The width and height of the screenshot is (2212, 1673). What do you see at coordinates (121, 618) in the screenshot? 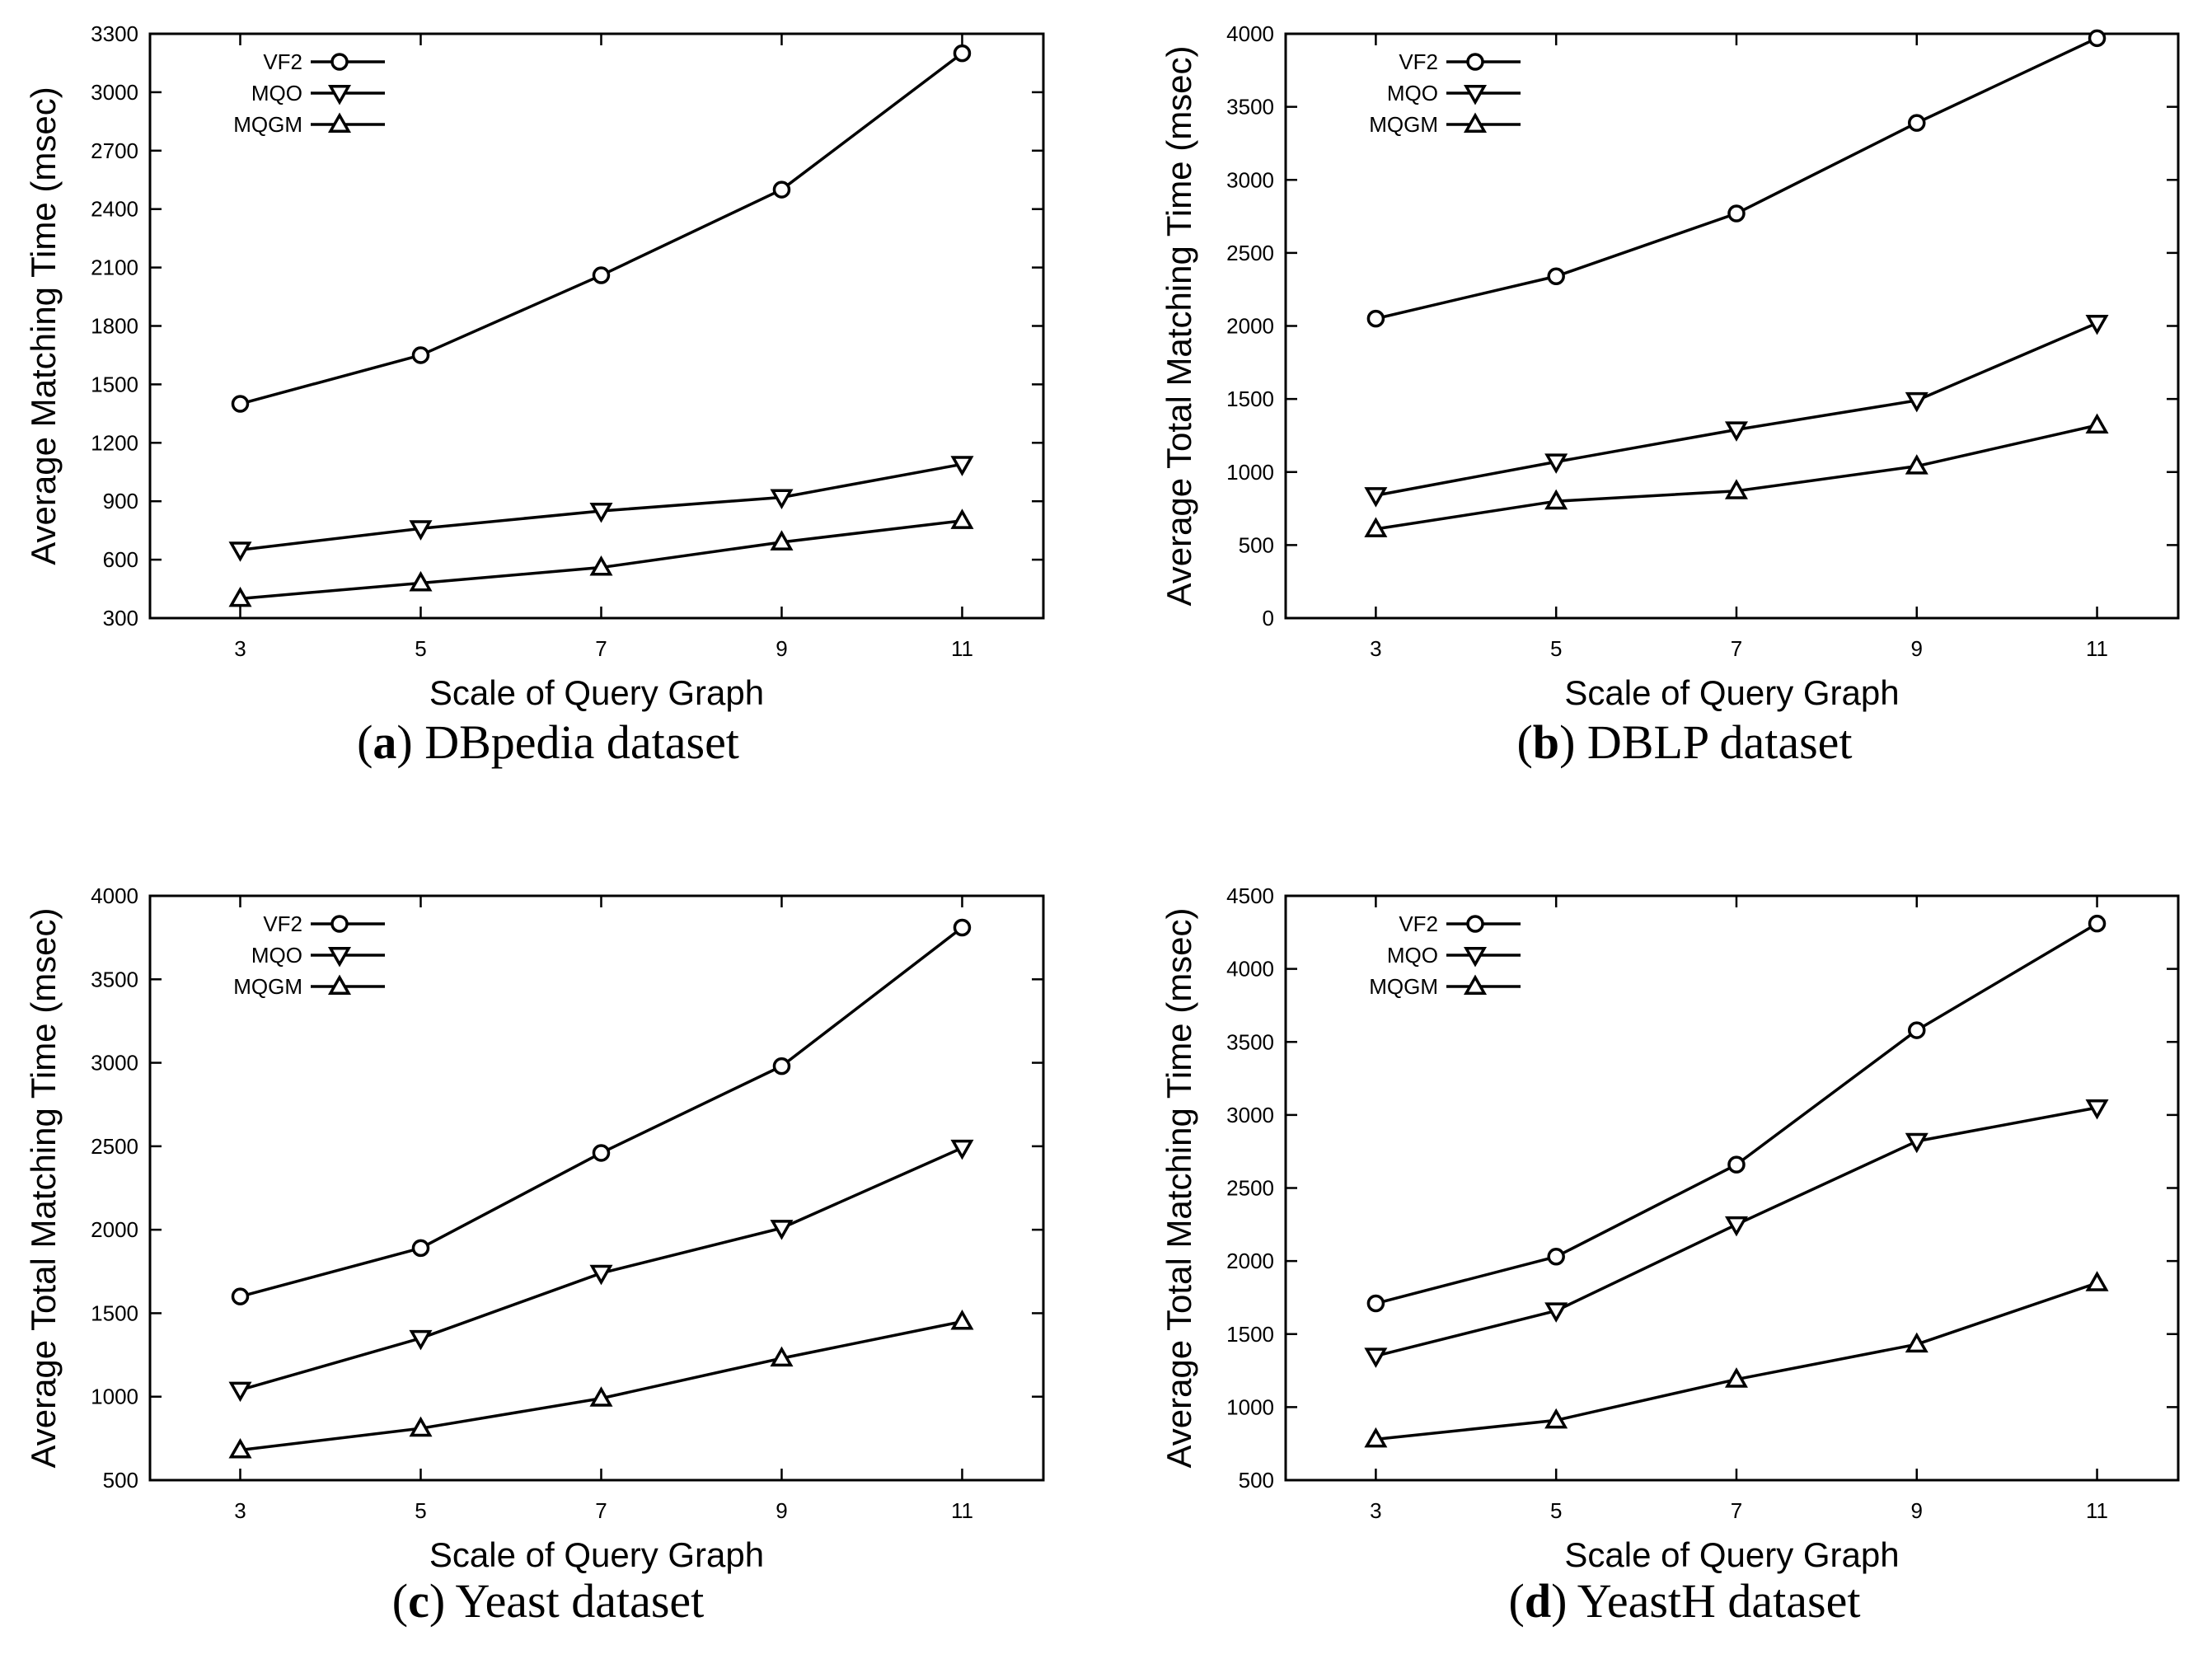
I see `y-tick-label: 300` at bounding box center [121, 618].